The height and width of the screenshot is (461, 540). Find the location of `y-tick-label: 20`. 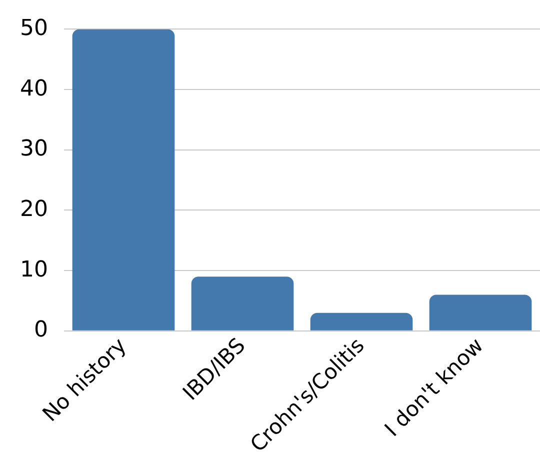

y-tick-label: 20 is located at coordinates (34, 209).